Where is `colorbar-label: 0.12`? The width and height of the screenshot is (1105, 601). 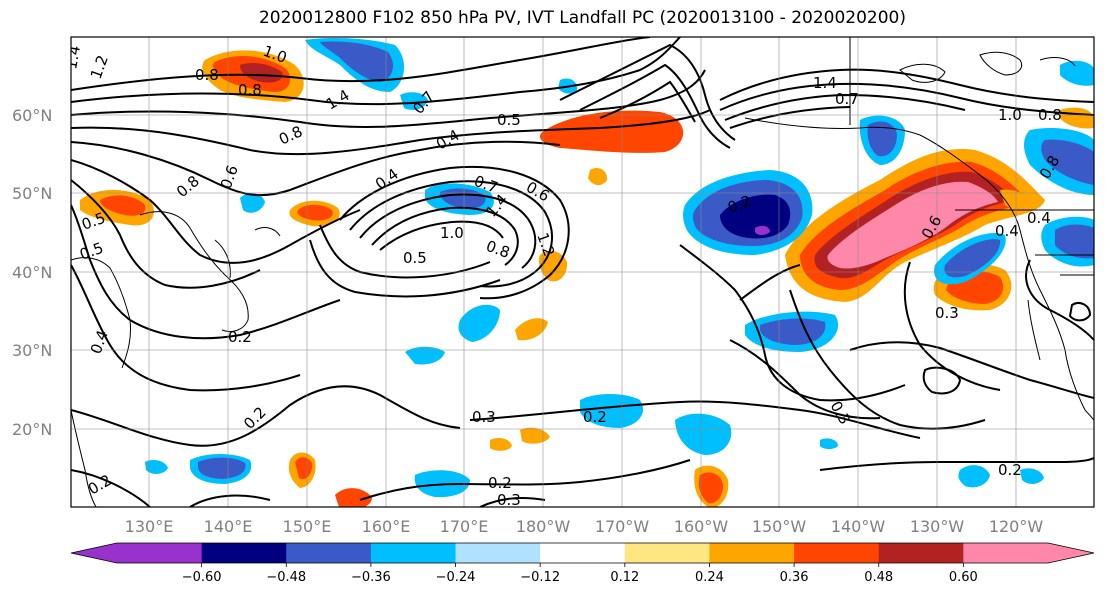 colorbar-label: 0.12 is located at coordinates (624, 577).